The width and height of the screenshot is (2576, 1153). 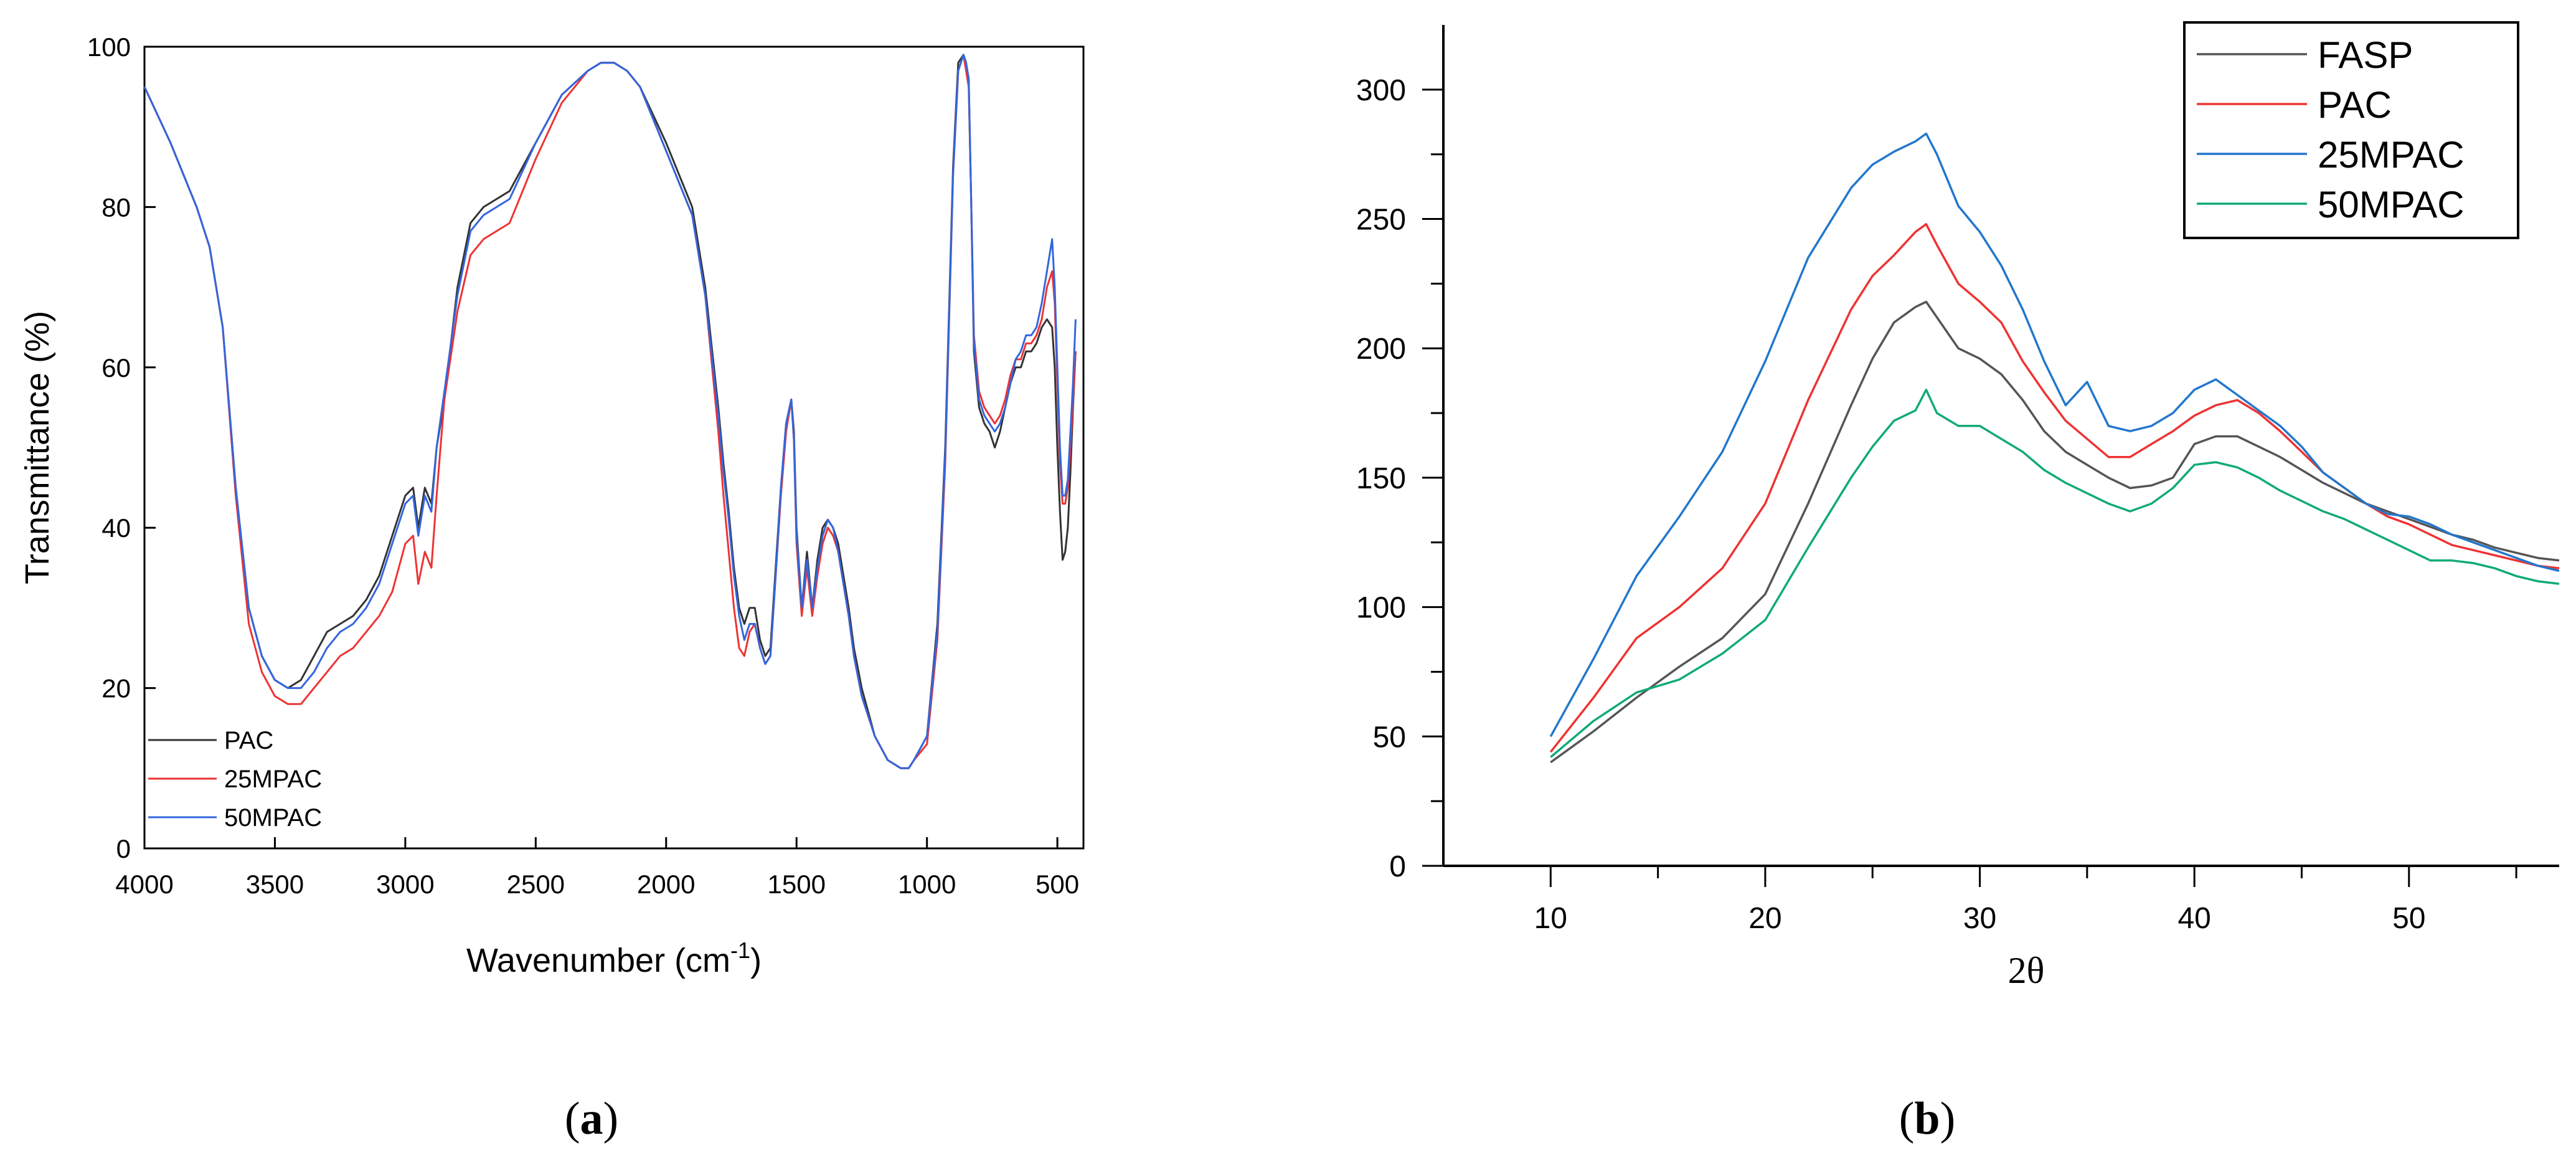 I want to click on x-tick-label: 3500, so click(x=275, y=885).